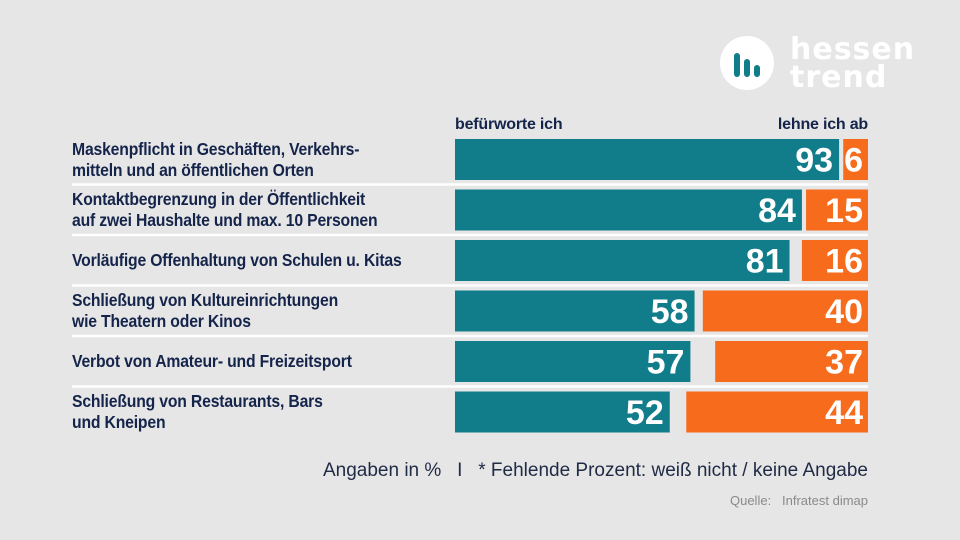 This screenshot has width=960, height=540. Describe the element at coordinates (814, 161) in the screenshot. I see `value-label-approve: 93` at that location.